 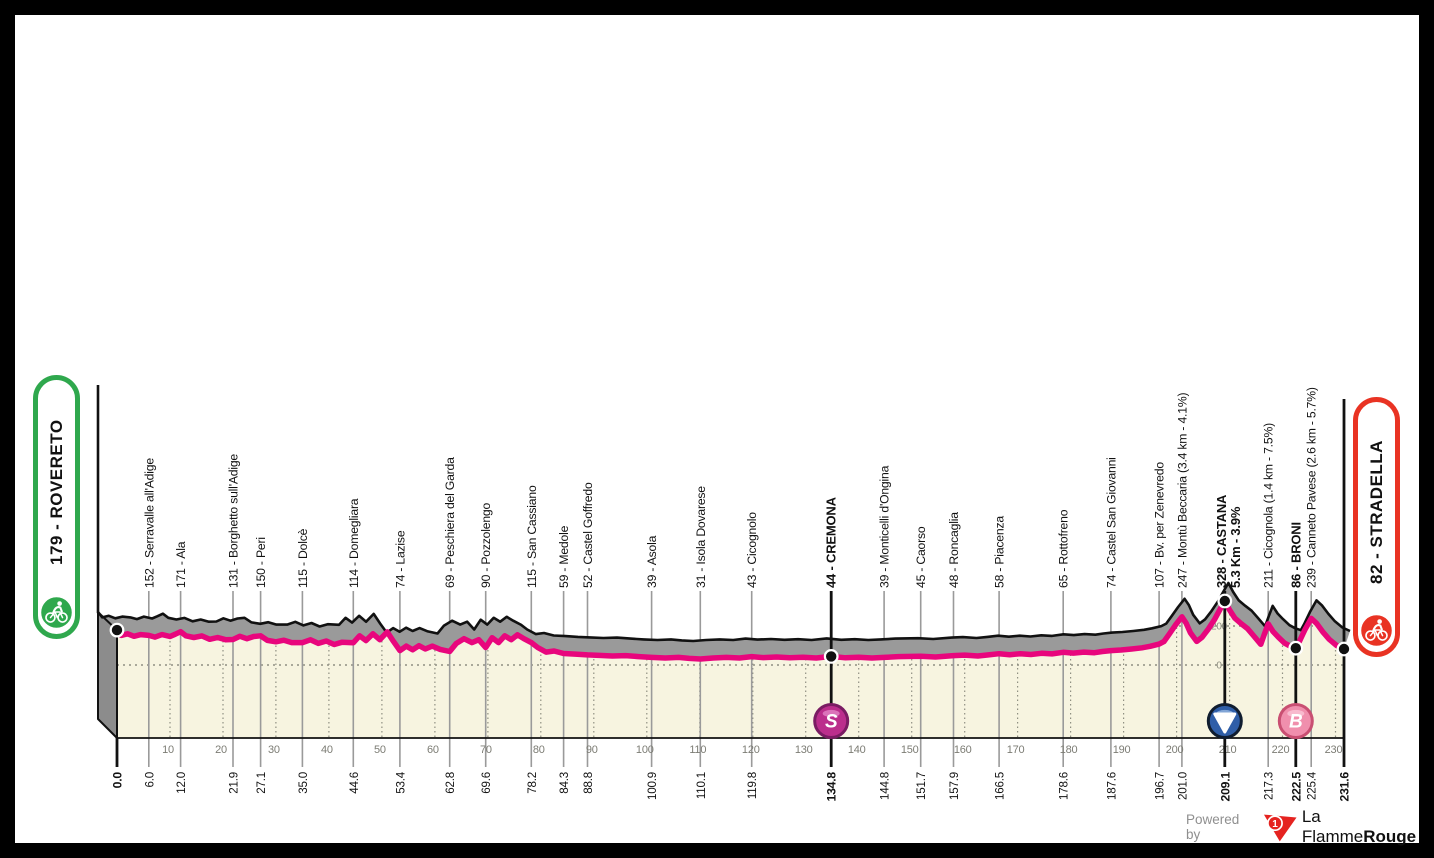 What do you see at coordinates (1000, 786) in the screenshot?
I see `distance-label: 166.5` at bounding box center [1000, 786].